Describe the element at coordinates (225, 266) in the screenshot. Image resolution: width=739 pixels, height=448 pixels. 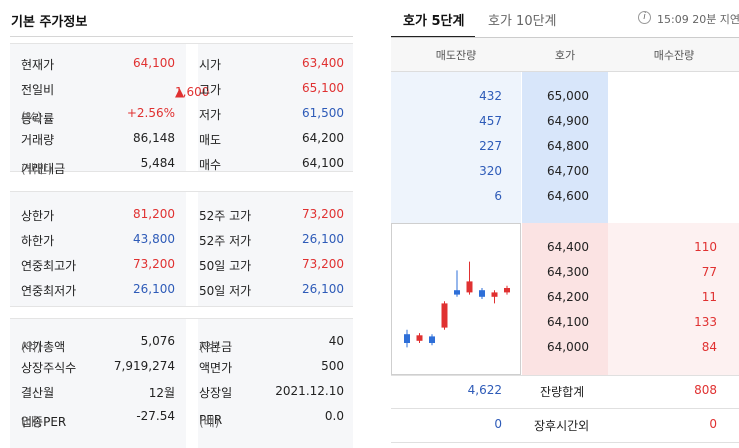
I see `50d-high-label: 50일 고가` at that location.